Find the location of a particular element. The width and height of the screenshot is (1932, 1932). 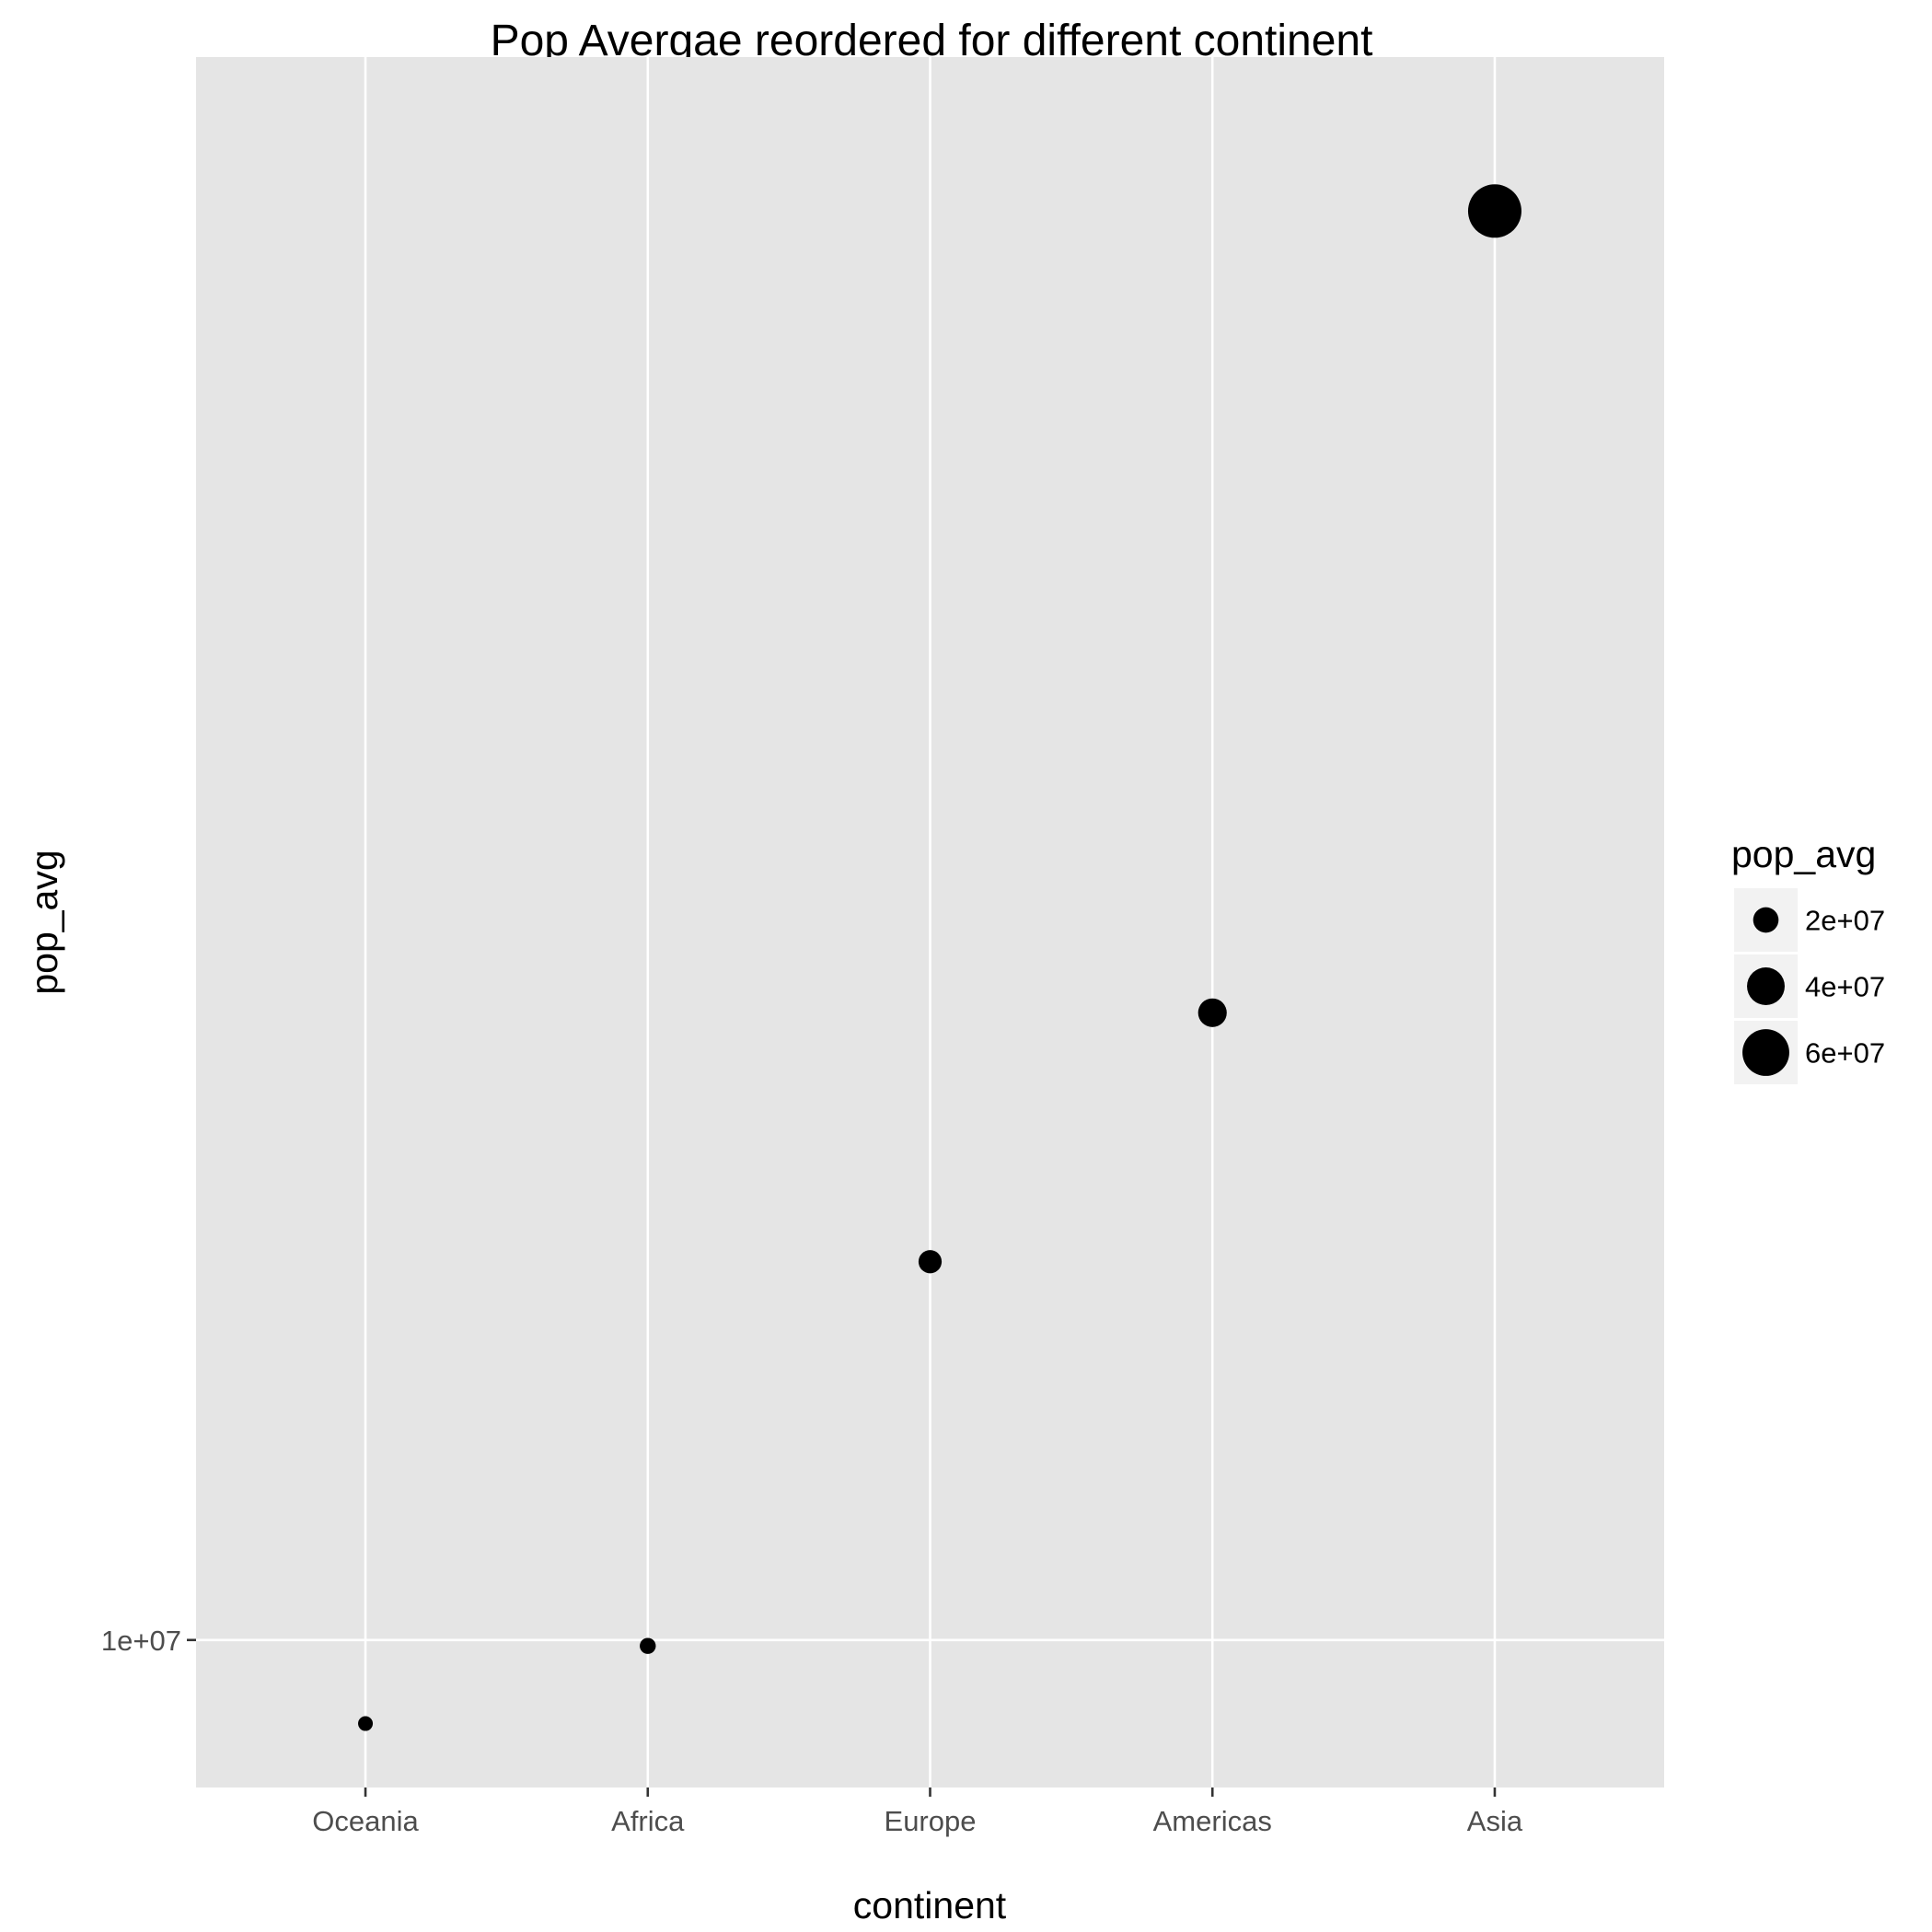

x-tick-label: Americas is located at coordinates (1212, 1821).